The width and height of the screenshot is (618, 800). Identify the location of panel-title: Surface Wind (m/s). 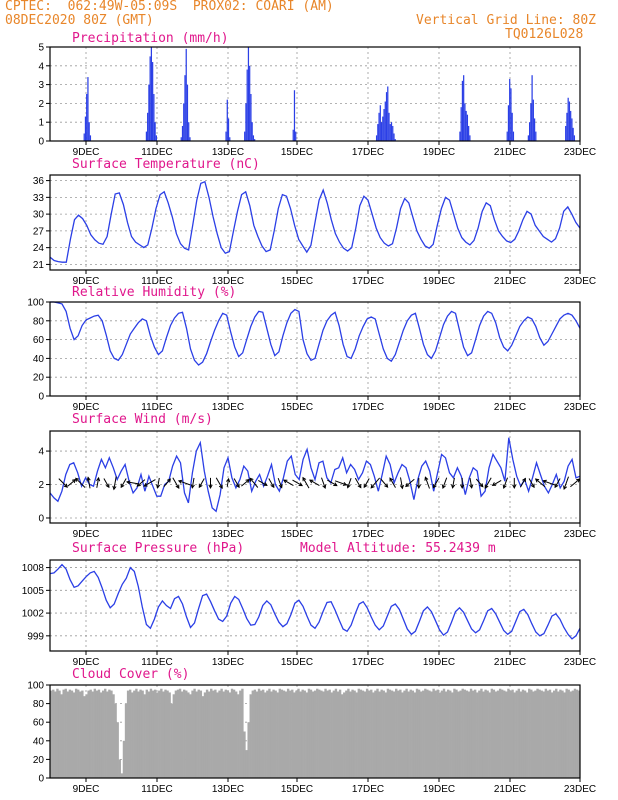
(142, 419).